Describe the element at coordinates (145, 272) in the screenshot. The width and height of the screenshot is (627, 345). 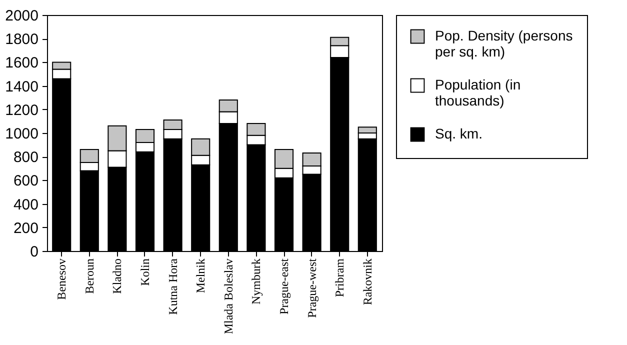
I see `x-tick-label: Kolin` at that location.